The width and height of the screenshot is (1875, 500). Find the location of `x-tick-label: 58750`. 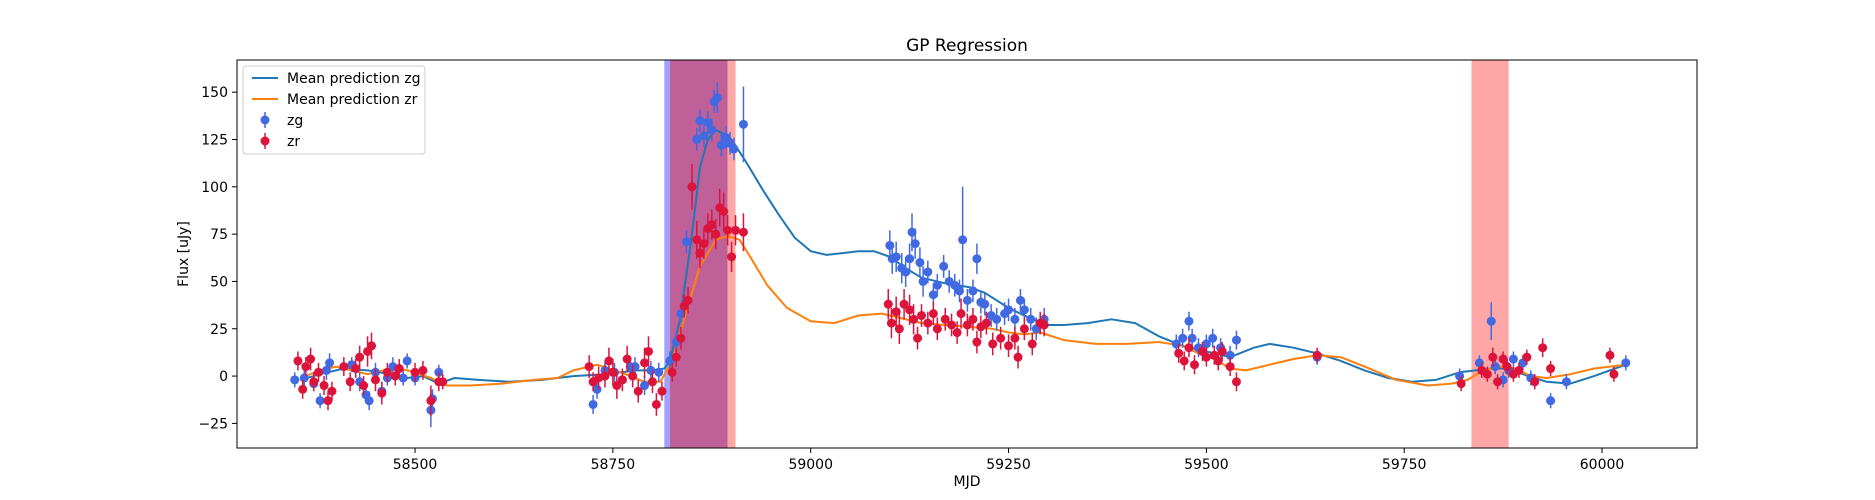

x-tick-label: 58750 is located at coordinates (613, 465).